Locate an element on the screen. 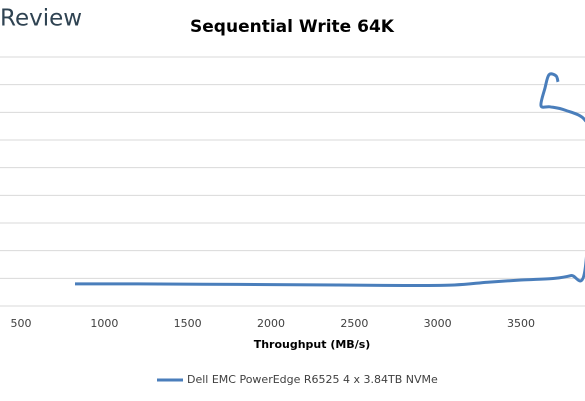 Image resolution: width=585 pixels, height=401 pixels. x-tick-label: 2000 is located at coordinates (271, 323).